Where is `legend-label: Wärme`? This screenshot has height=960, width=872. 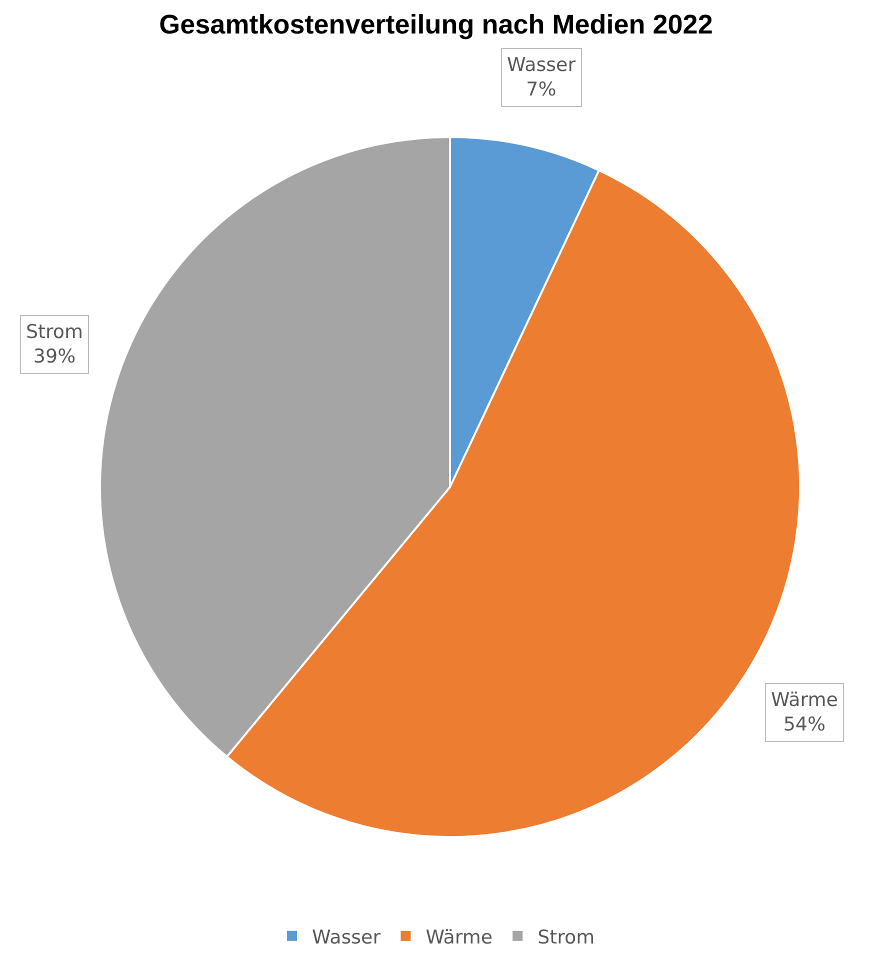
legend-label: Wärme is located at coordinates (459, 937).